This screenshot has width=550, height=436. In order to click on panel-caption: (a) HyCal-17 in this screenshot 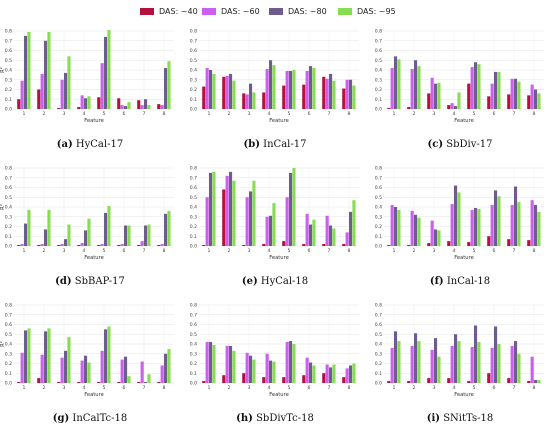, I will do `click(90, 144)`.